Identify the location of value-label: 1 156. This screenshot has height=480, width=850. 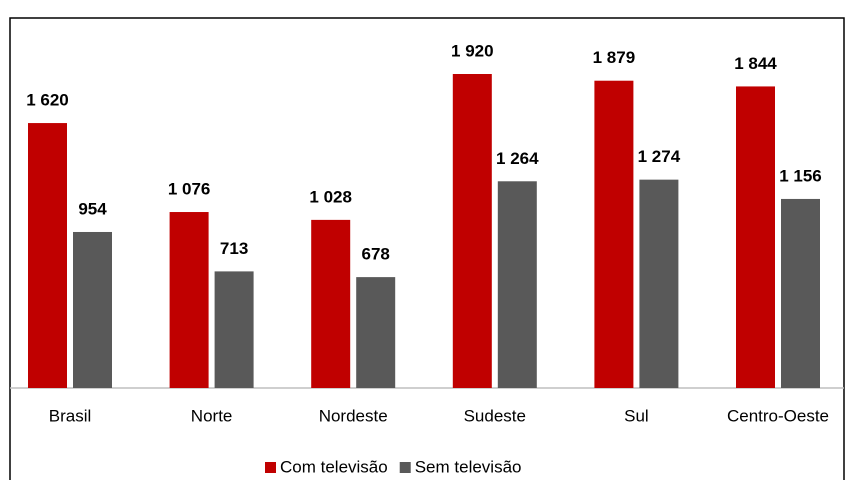
(800, 175).